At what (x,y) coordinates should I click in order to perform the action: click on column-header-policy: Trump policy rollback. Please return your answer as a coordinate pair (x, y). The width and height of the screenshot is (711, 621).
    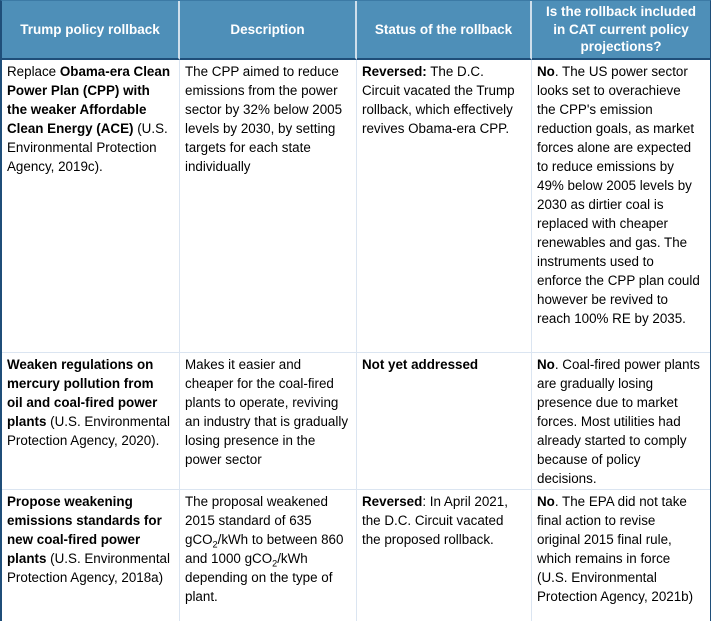
    Looking at the image, I should click on (91, 30).